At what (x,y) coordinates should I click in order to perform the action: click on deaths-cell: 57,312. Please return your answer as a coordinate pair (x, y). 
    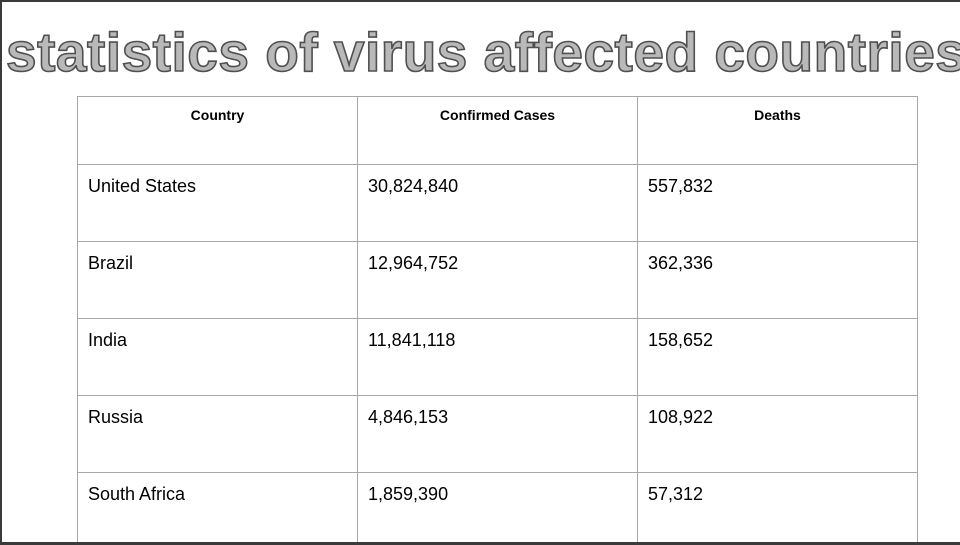
    Looking at the image, I should click on (777, 507).